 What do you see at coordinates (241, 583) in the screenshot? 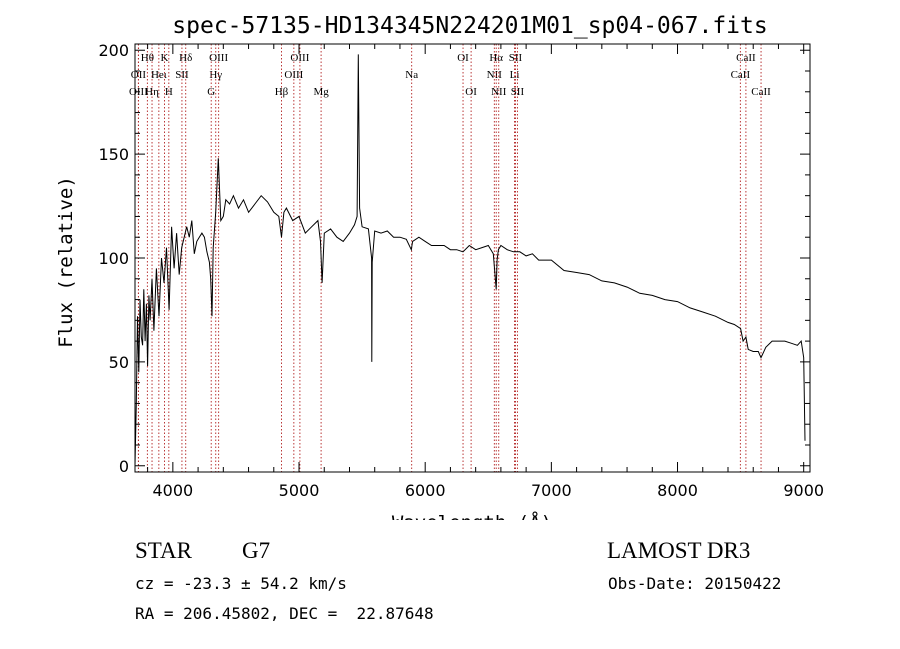
I see `redshift-readout: cz = -23.3 ± 54.2 km/s` at bounding box center [241, 583].